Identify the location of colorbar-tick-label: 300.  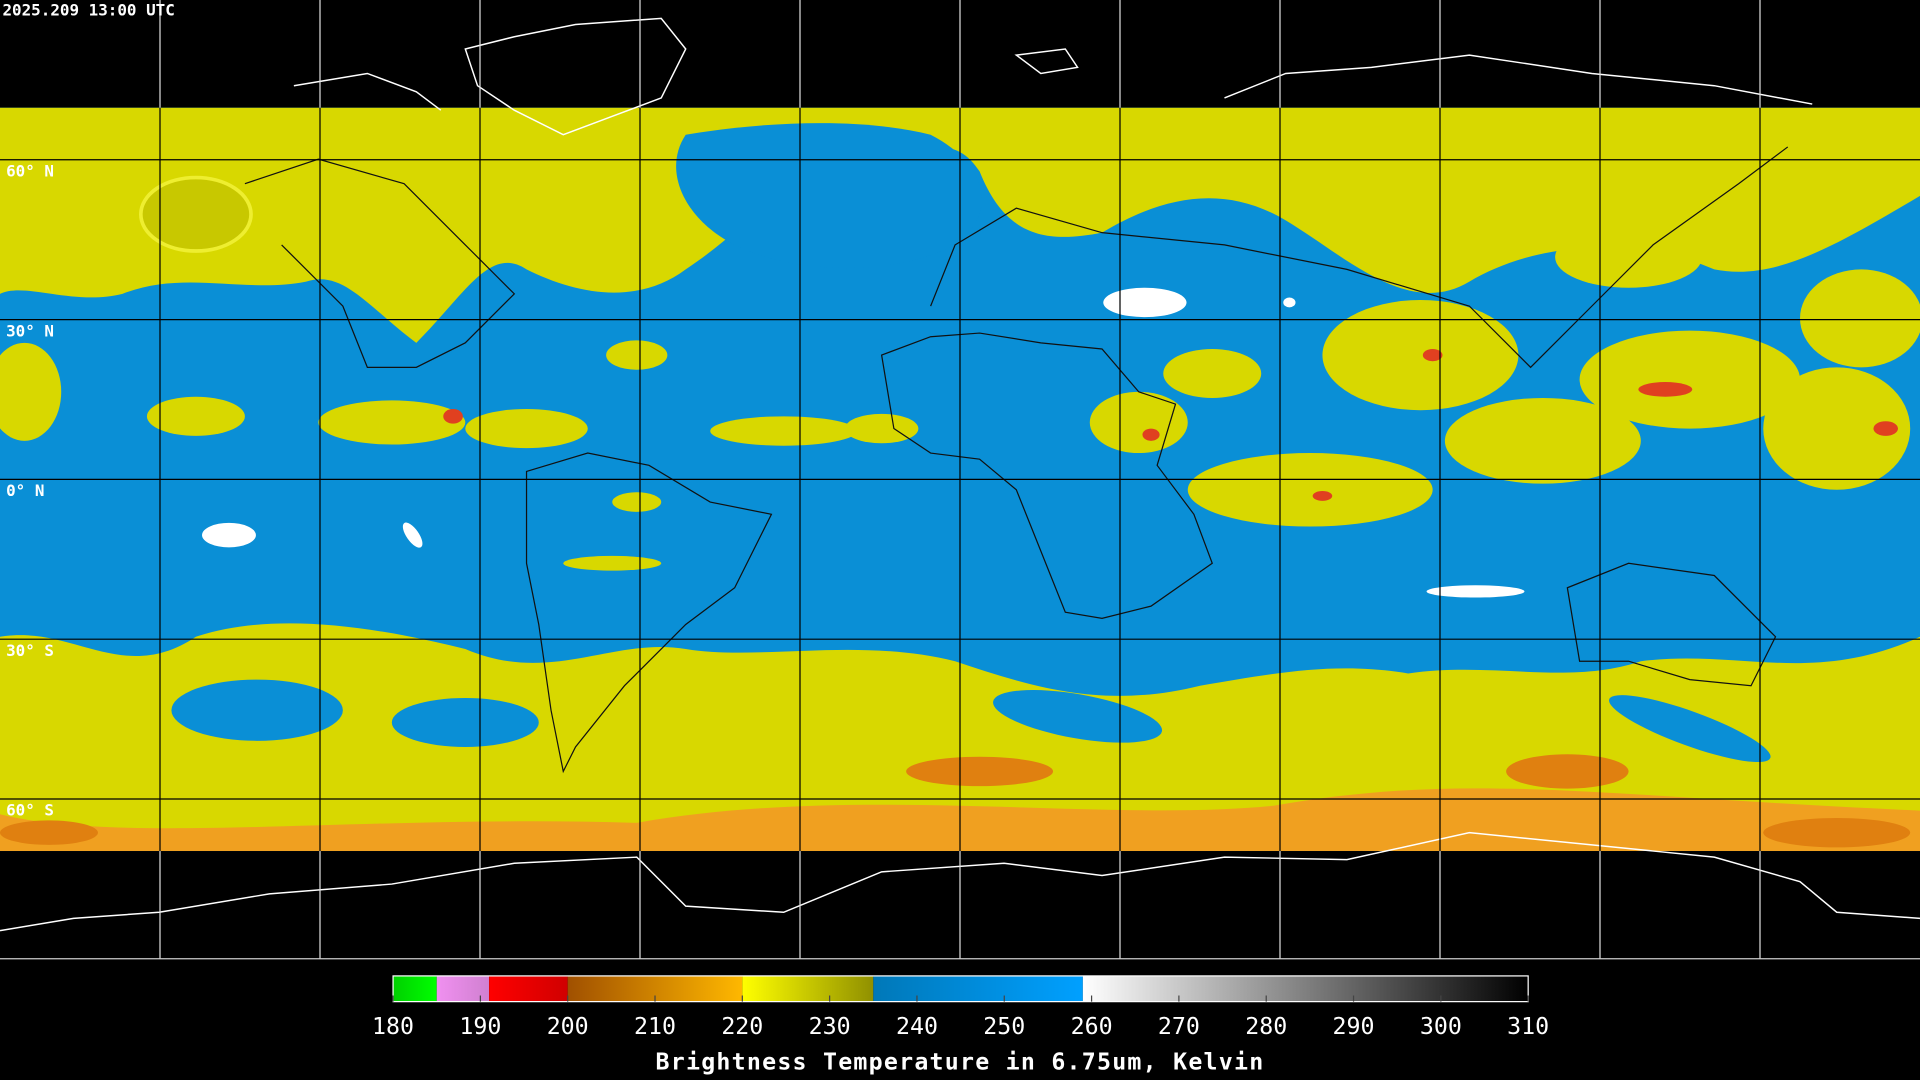
(1441, 1026).